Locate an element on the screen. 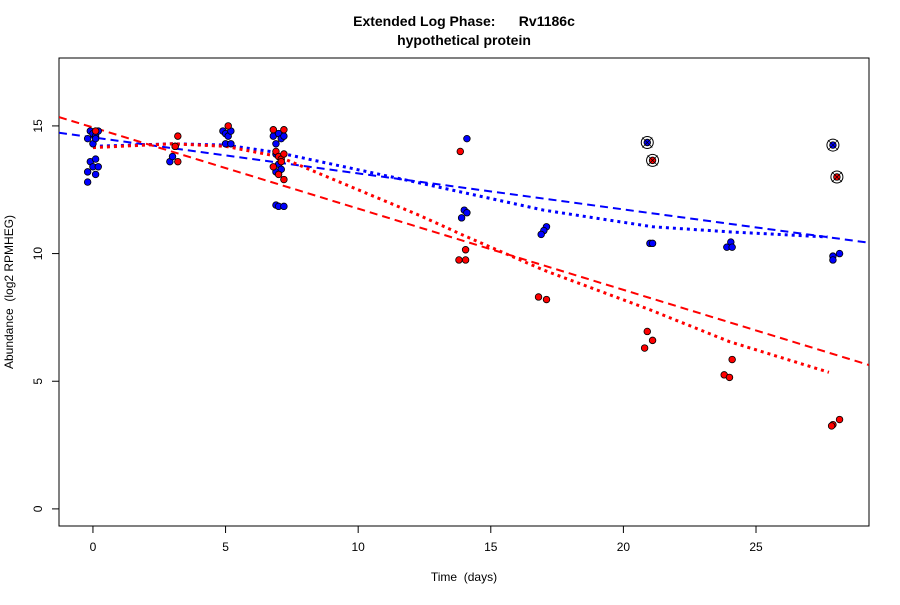 The height and width of the screenshot is (605, 900). y-axis-label: Abundance (log2 RPMHEG) is located at coordinates (9, 292).